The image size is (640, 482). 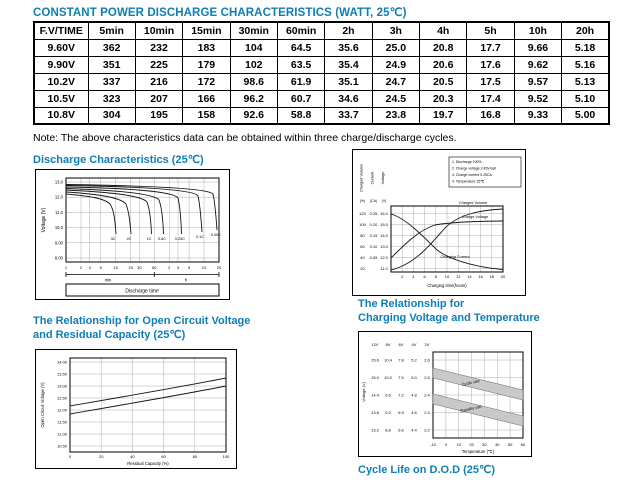 What do you see at coordinates (455, 257) in the screenshot?
I see `curve-label-current: Charging Current` at bounding box center [455, 257].